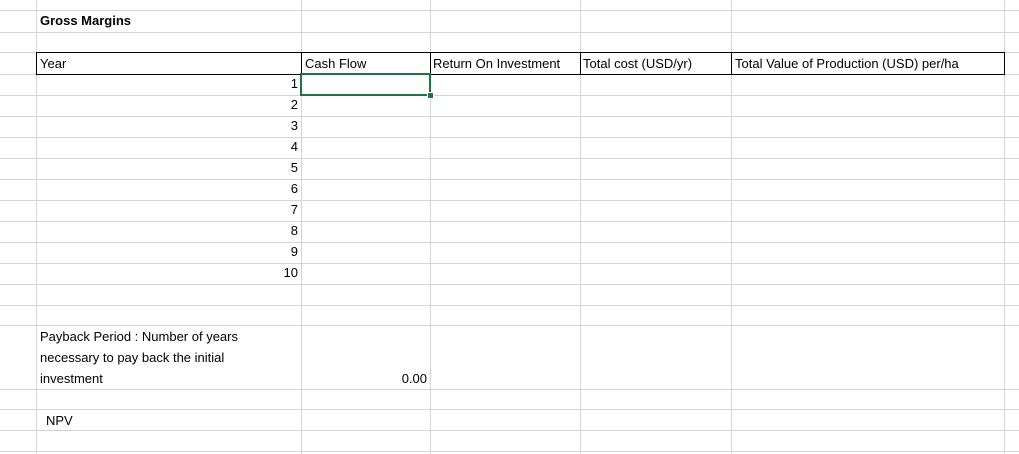 The height and width of the screenshot is (454, 1019). What do you see at coordinates (59, 420) in the screenshot?
I see `npv-label: NPV` at bounding box center [59, 420].